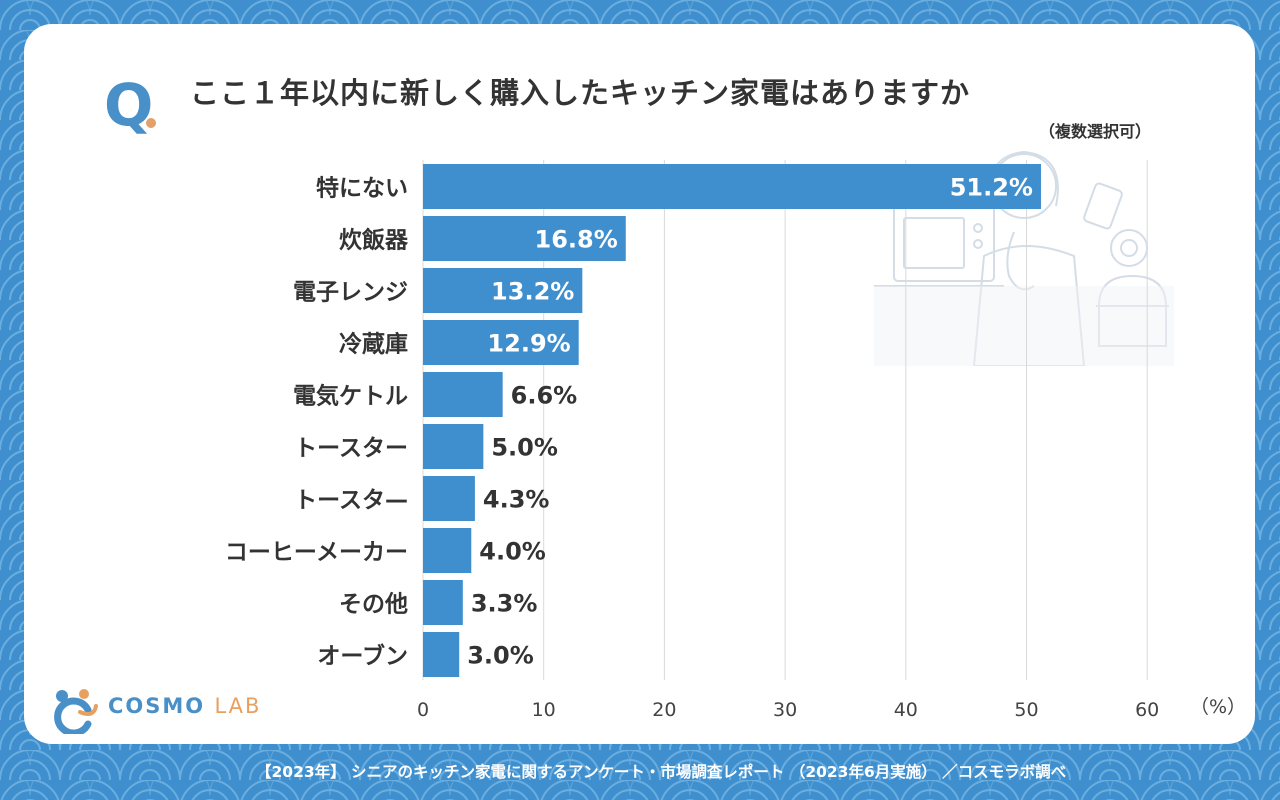 Image resolution: width=1280 pixels, height=800 pixels. Describe the element at coordinates (1218, 707) in the screenshot. I see `x-axis-unit-label: （%）` at that location.